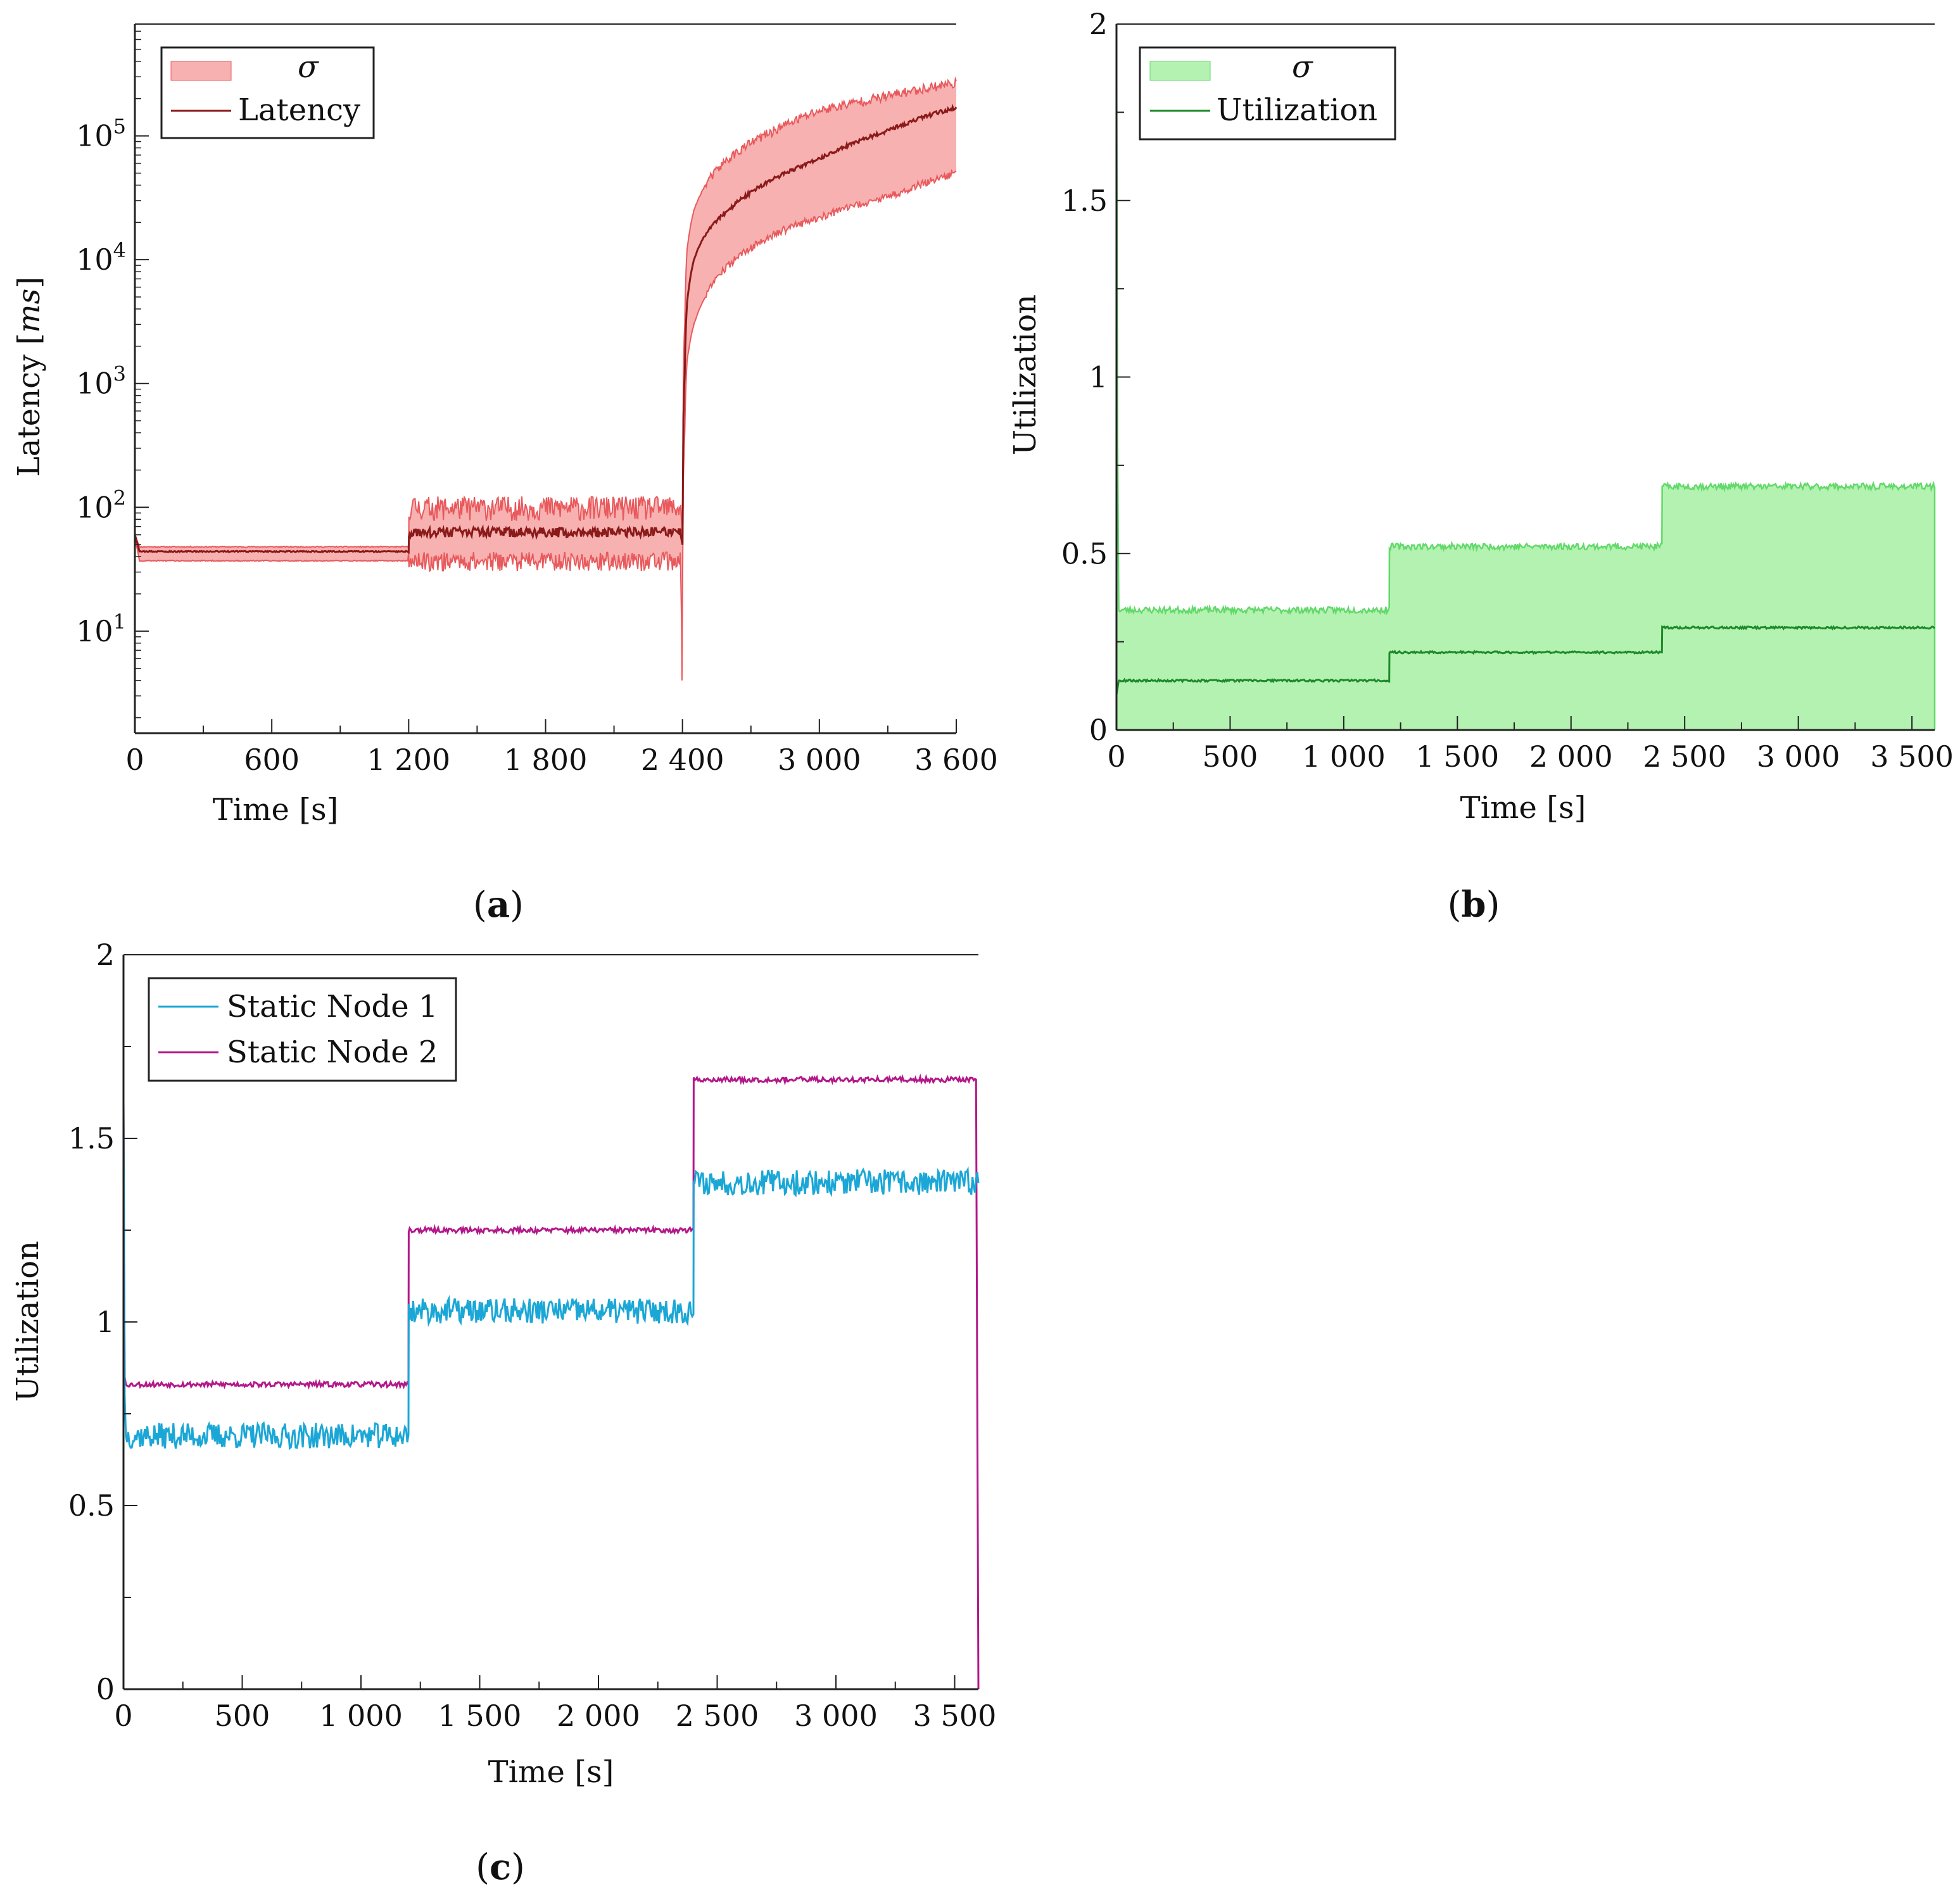 This screenshot has height=1900, width=1960. What do you see at coordinates (546, 329) in the screenshot?
I see `latency-series-line` at bounding box center [546, 329].